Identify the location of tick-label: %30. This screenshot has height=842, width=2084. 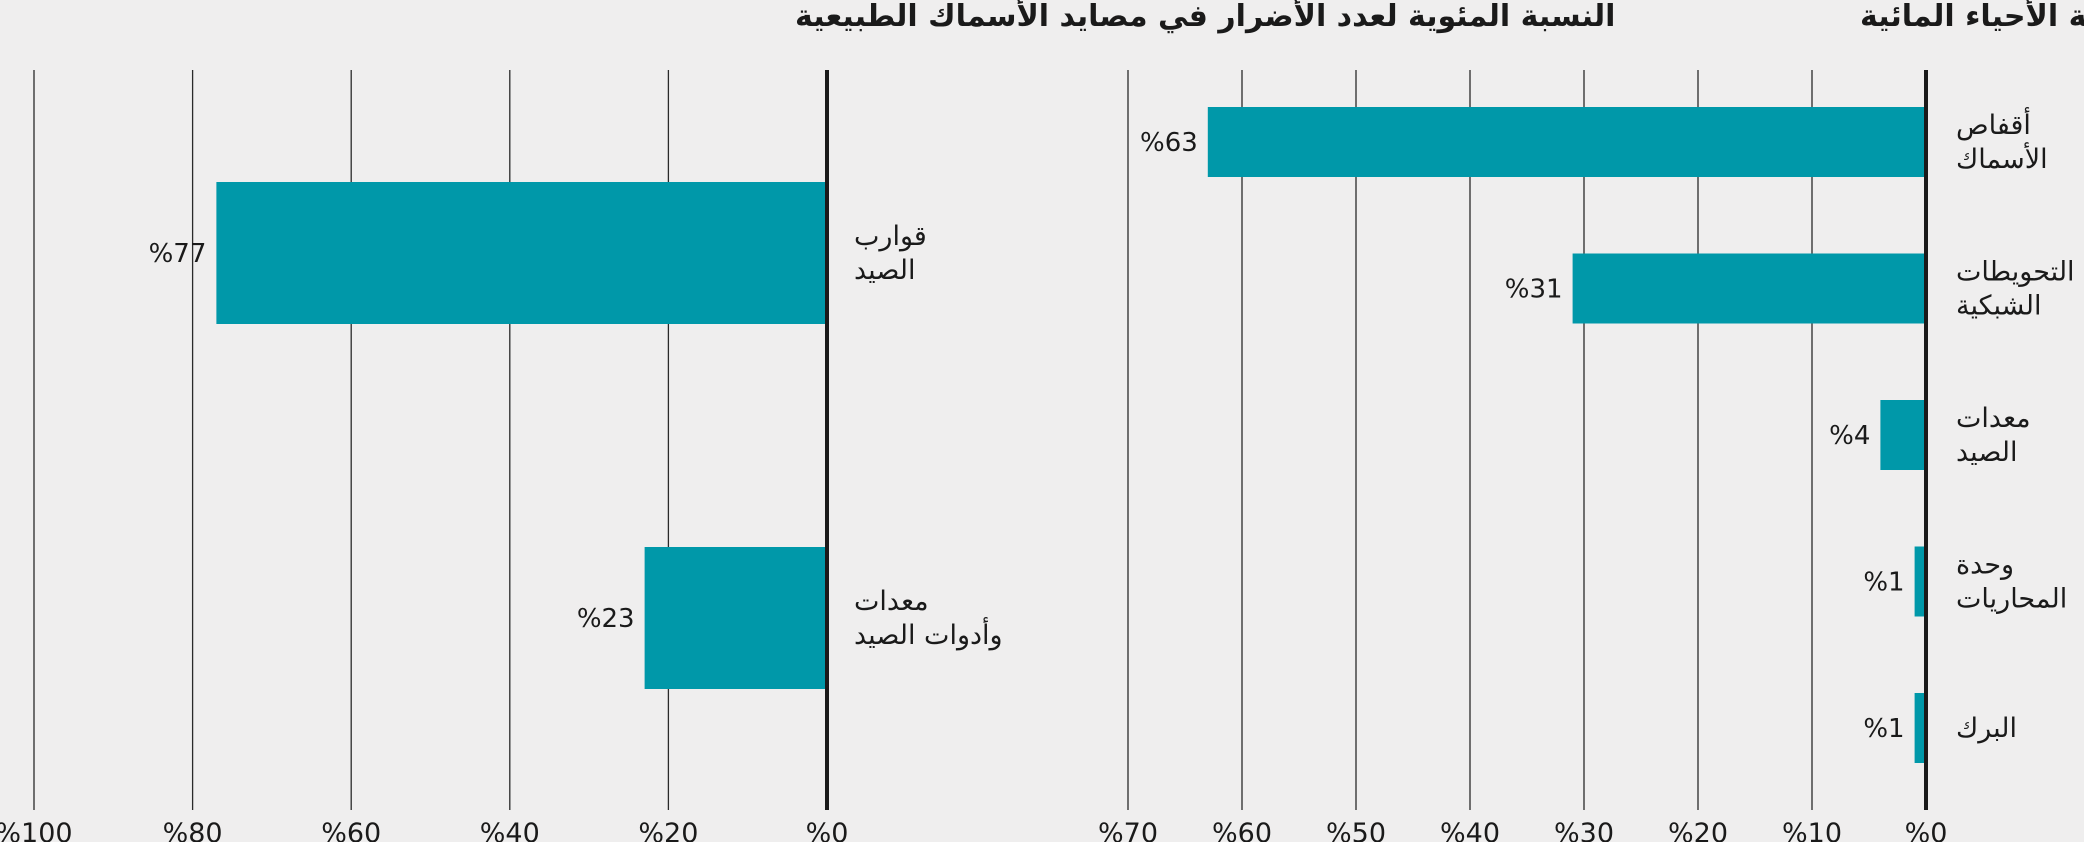
(1584, 830).